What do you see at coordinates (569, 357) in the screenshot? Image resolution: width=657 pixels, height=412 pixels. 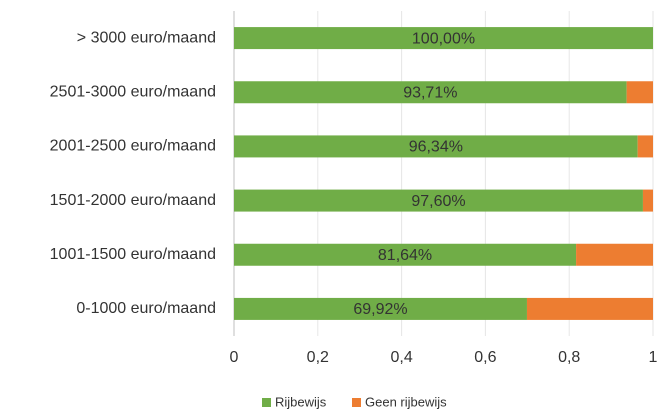 I see `x-tick-label: 0,8` at bounding box center [569, 357].